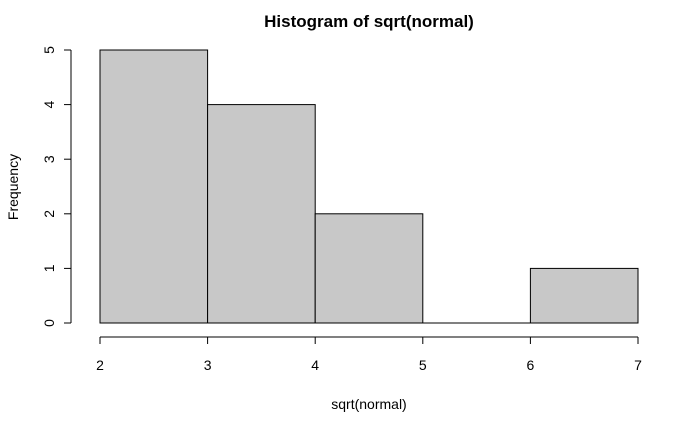 This screenshot has width=700, height=432. Describe the element at coordinates (49, 104) in the screenshot. I see `y-tick-label: 4` at that location.